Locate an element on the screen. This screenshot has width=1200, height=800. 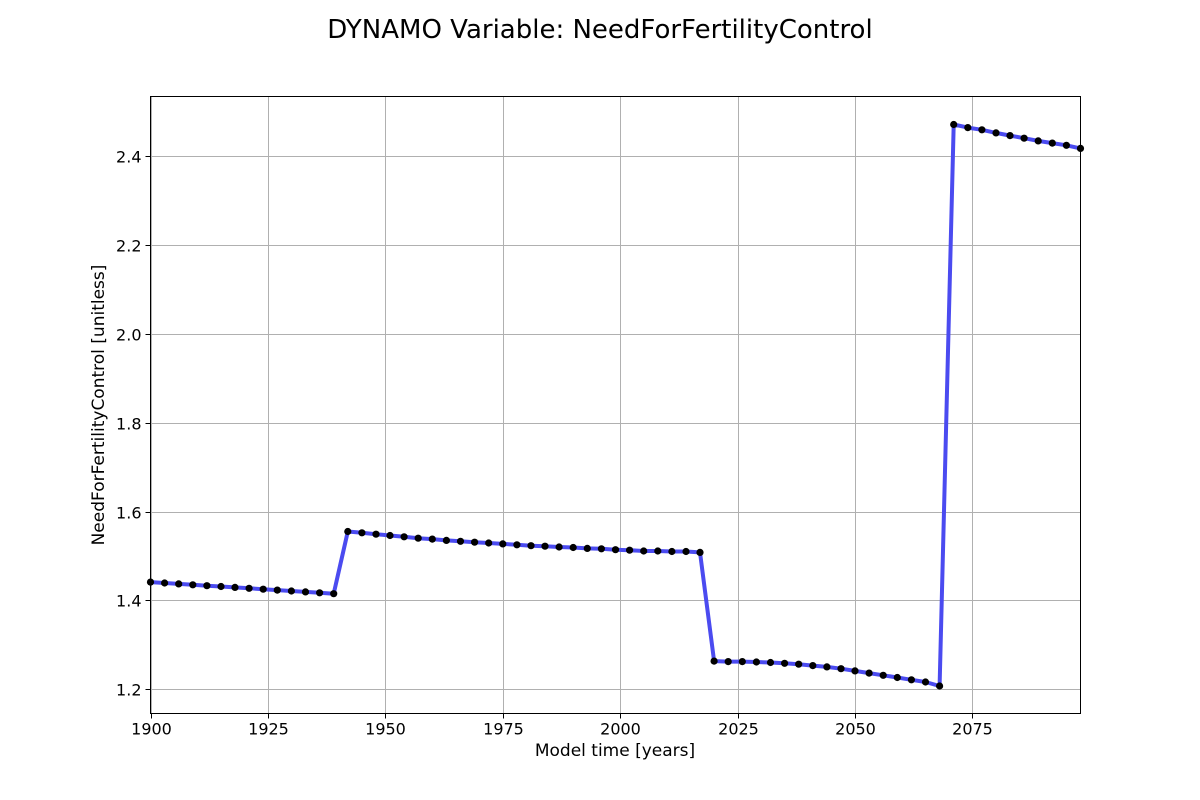
x-tick-label: 2025 is located at coordinates (738, 729).